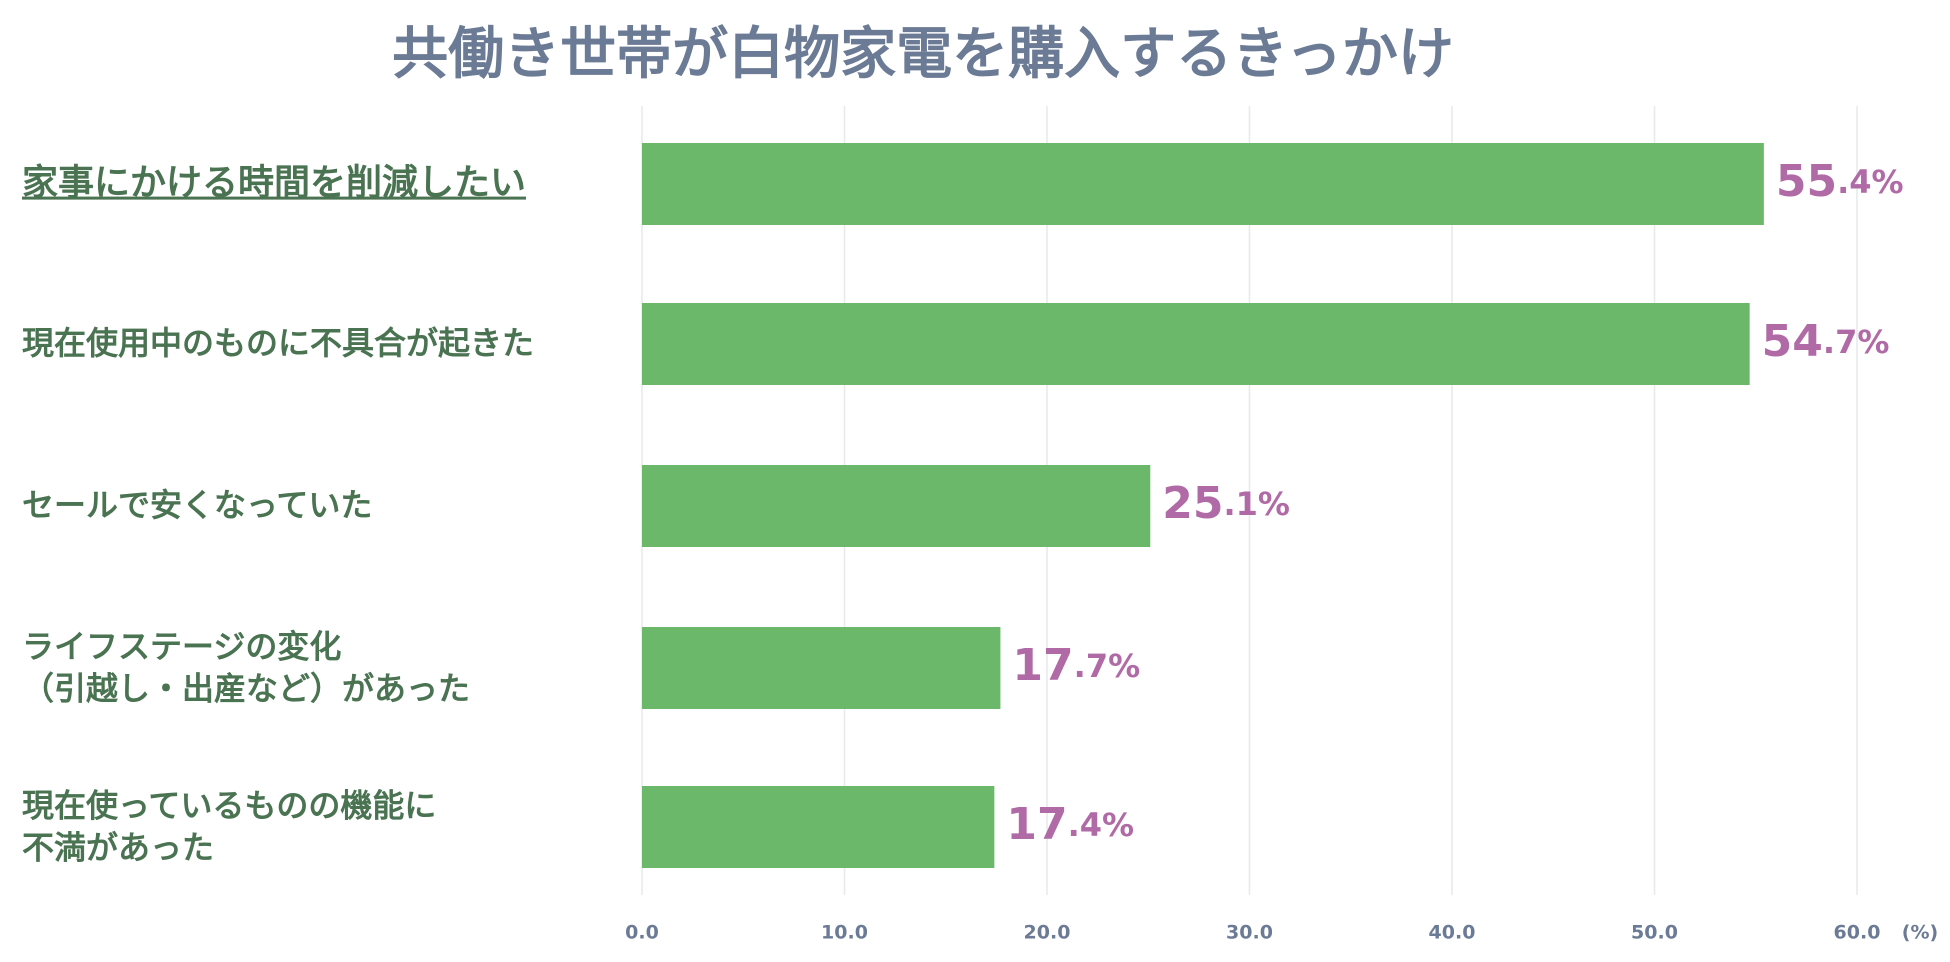 Image resolution: width=1950 pixels, height=962 pixels. What do you see at coordinates (642, 933) in the screenshot?
I see `x-tick-label: 0.0` at bounding box center [642, 933].